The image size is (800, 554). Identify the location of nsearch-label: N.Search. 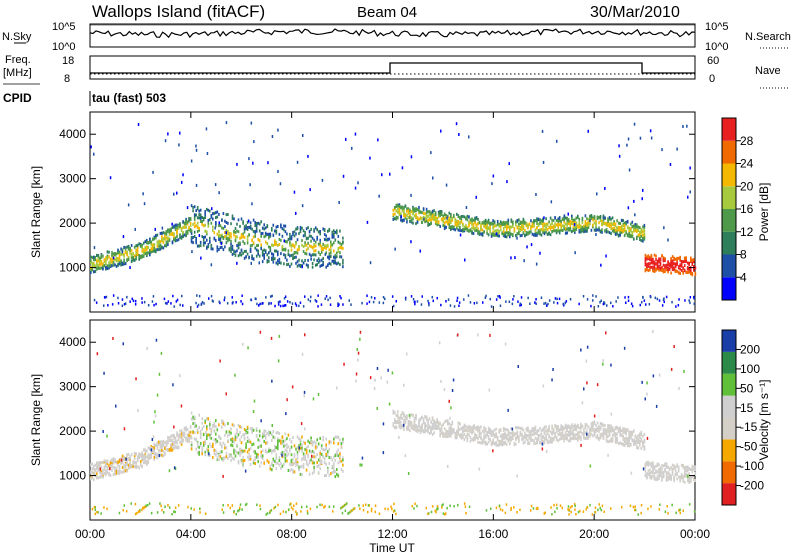
(768, 37).